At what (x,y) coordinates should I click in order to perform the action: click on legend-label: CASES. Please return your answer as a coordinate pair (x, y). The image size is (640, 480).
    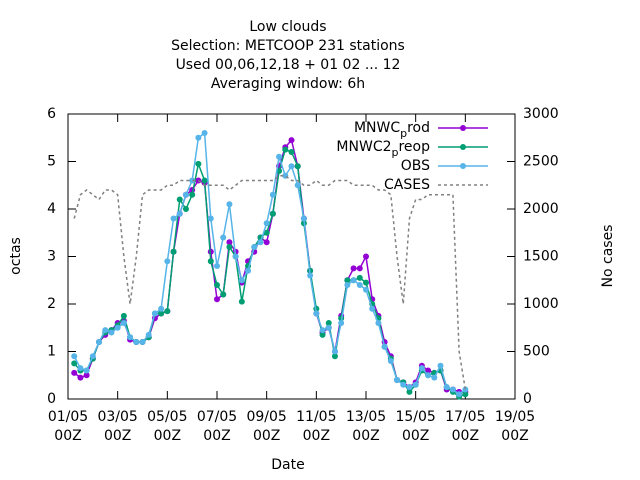
    Looking at the image, I should click on (407, 185).